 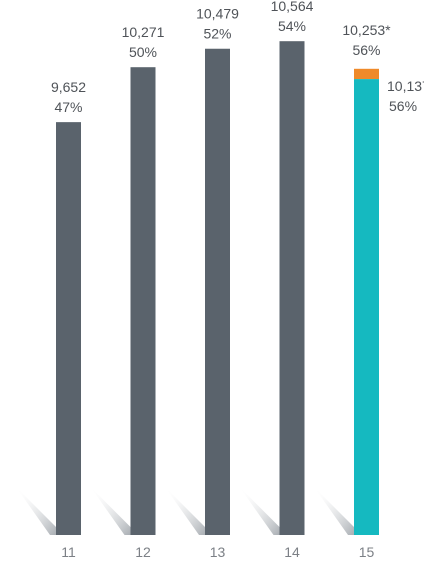 What do you see at coordinates (366, 30) in the screenshot?
I see `value-label: 10,253*` at bounding box center [366, 30].